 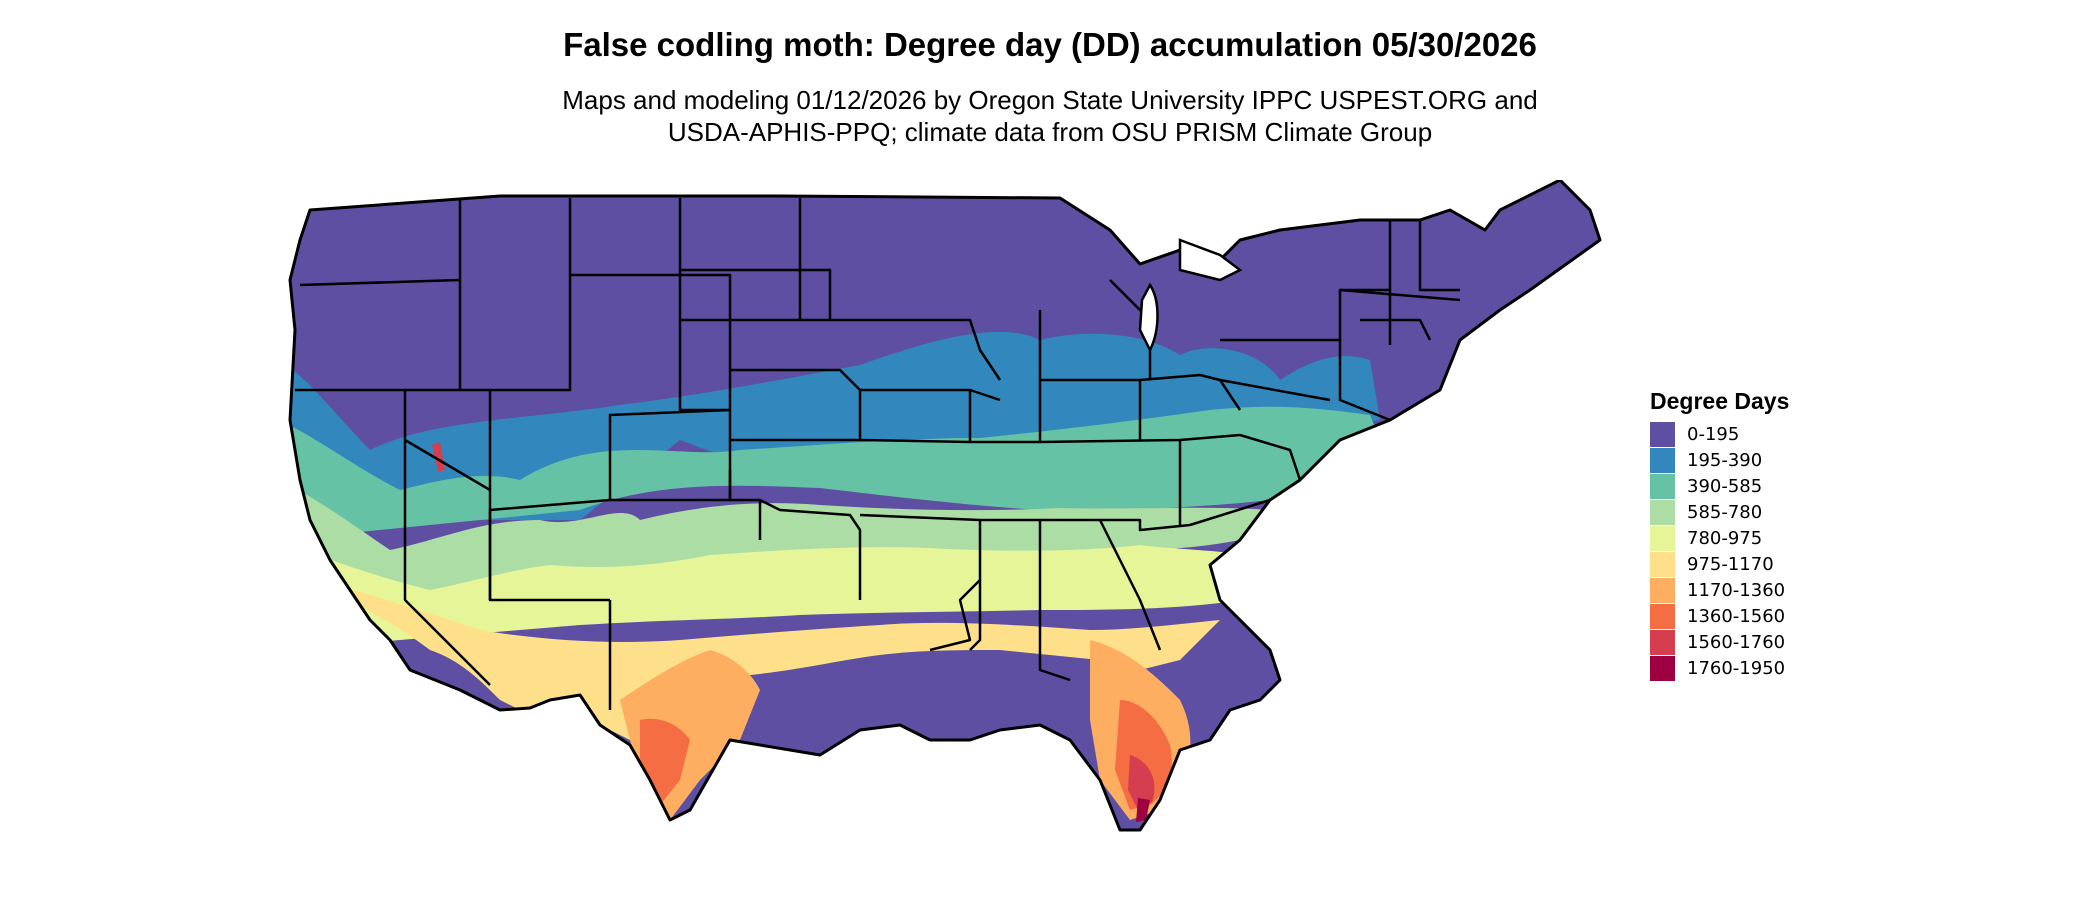 I want to click on legend-item: 1560-1760, so click(x=1719, y=642).